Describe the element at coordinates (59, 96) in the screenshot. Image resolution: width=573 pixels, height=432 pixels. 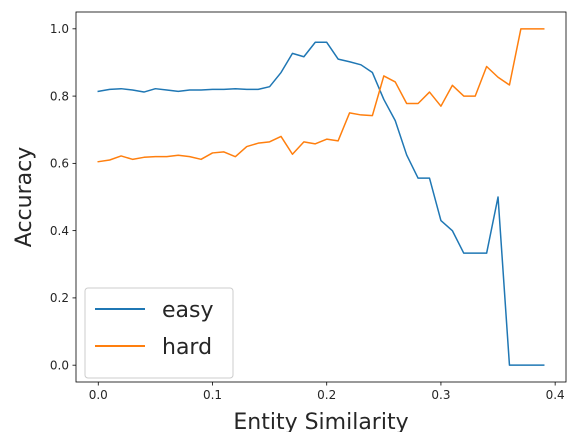
I see `y-tick-label: 0.8` at that location.